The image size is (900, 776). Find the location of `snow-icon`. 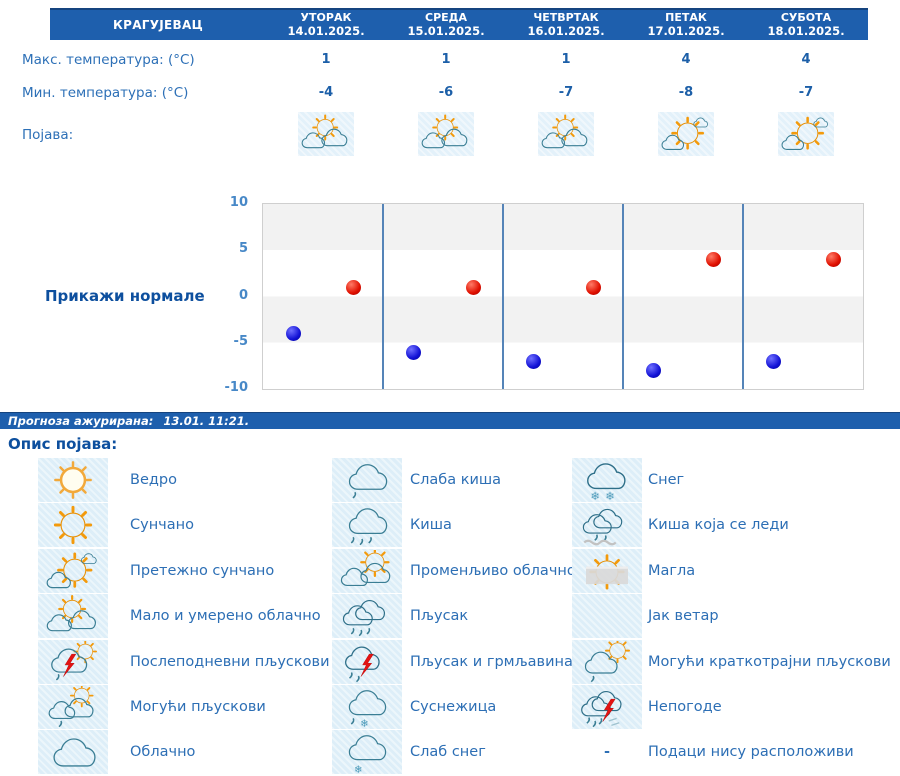

snow-icon is located at coordinates (607, 480).